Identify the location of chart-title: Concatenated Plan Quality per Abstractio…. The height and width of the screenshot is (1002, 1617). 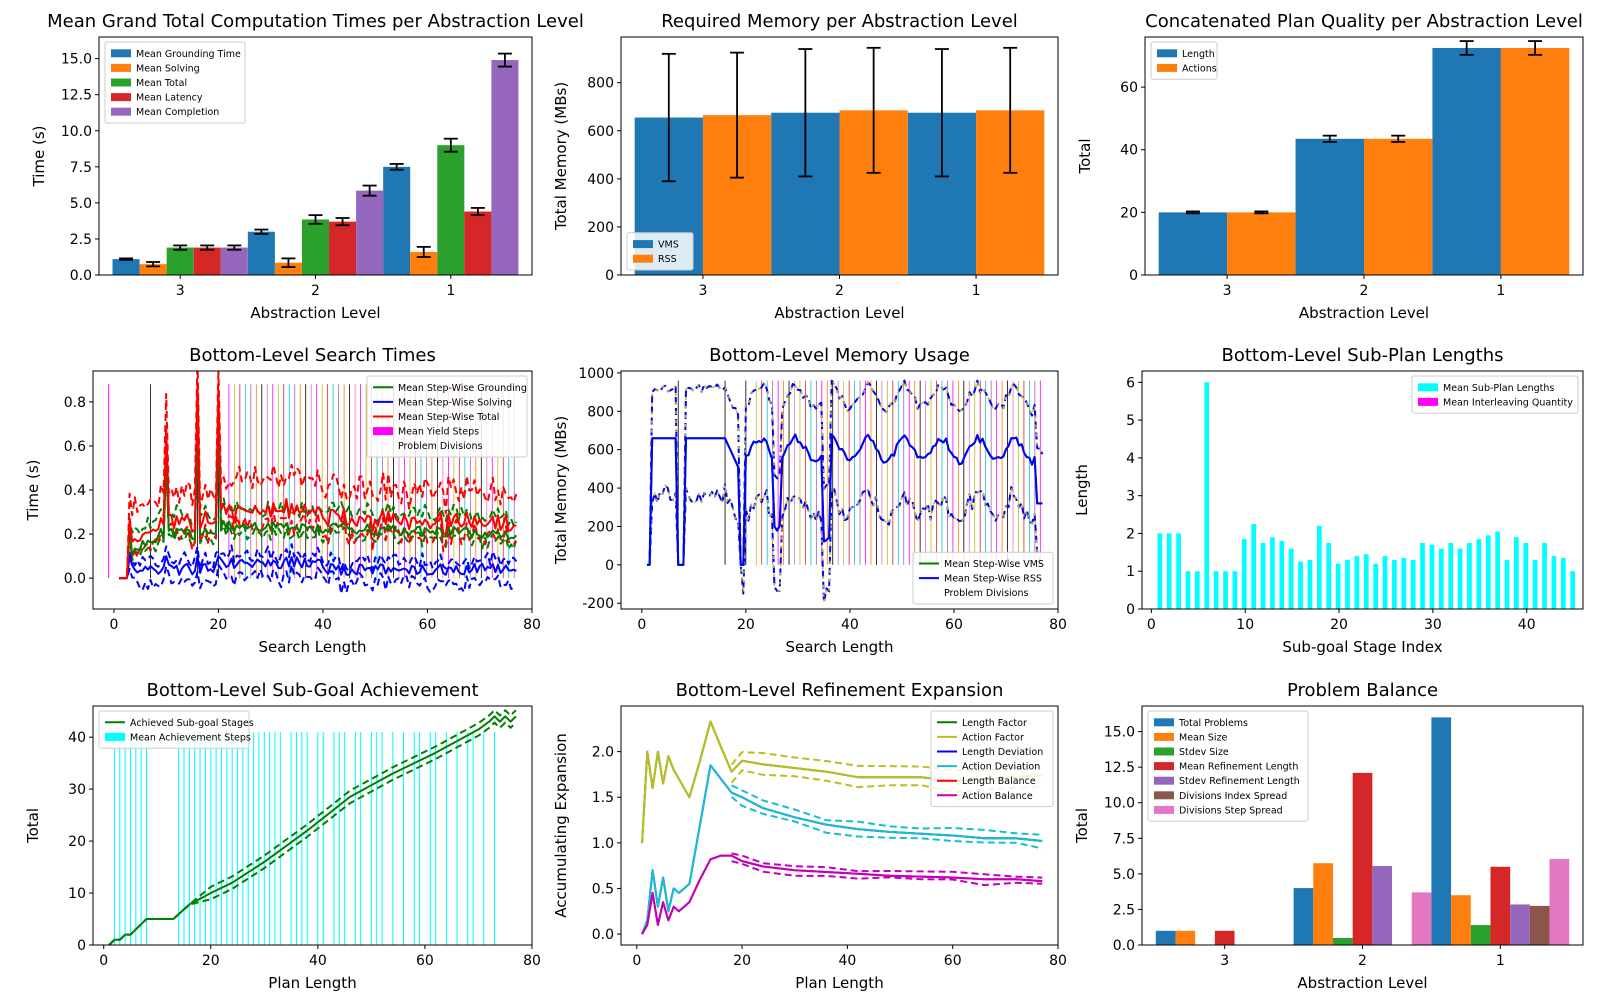
(1364, 21).